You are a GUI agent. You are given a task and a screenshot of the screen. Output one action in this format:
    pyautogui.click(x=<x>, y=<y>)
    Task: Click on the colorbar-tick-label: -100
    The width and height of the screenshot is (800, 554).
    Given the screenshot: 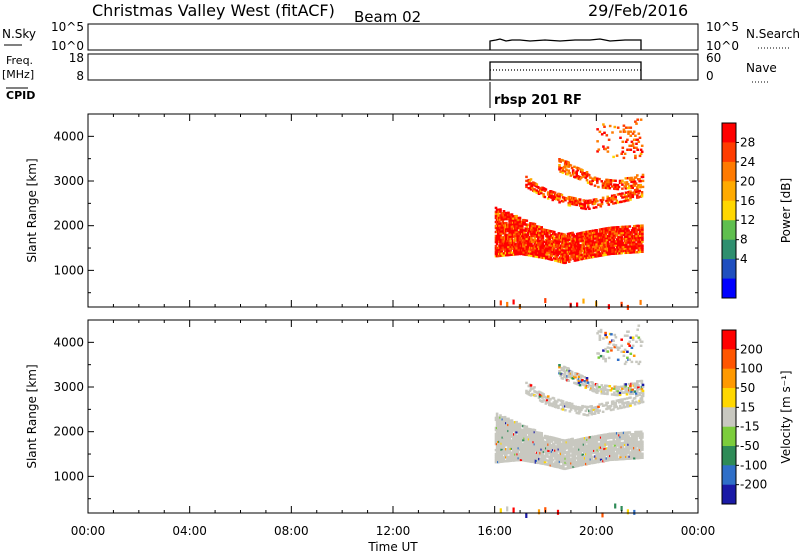 What is the action you would take?
    pyautogui.click(x=753, y=465)
    